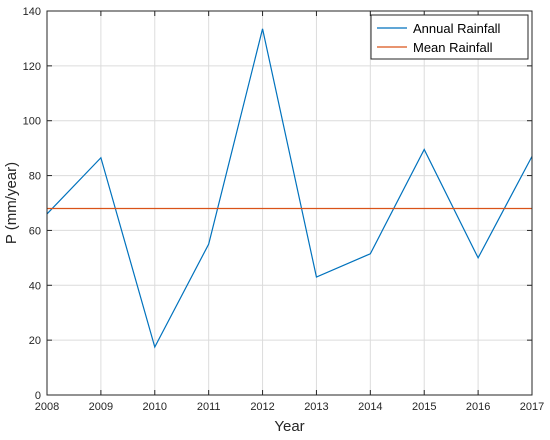 The height and width of the screenshot is (440, 550). Describe the element at coordinates (316, 407) in the screenshot. I see `x-tick-label: 2013` at that location.